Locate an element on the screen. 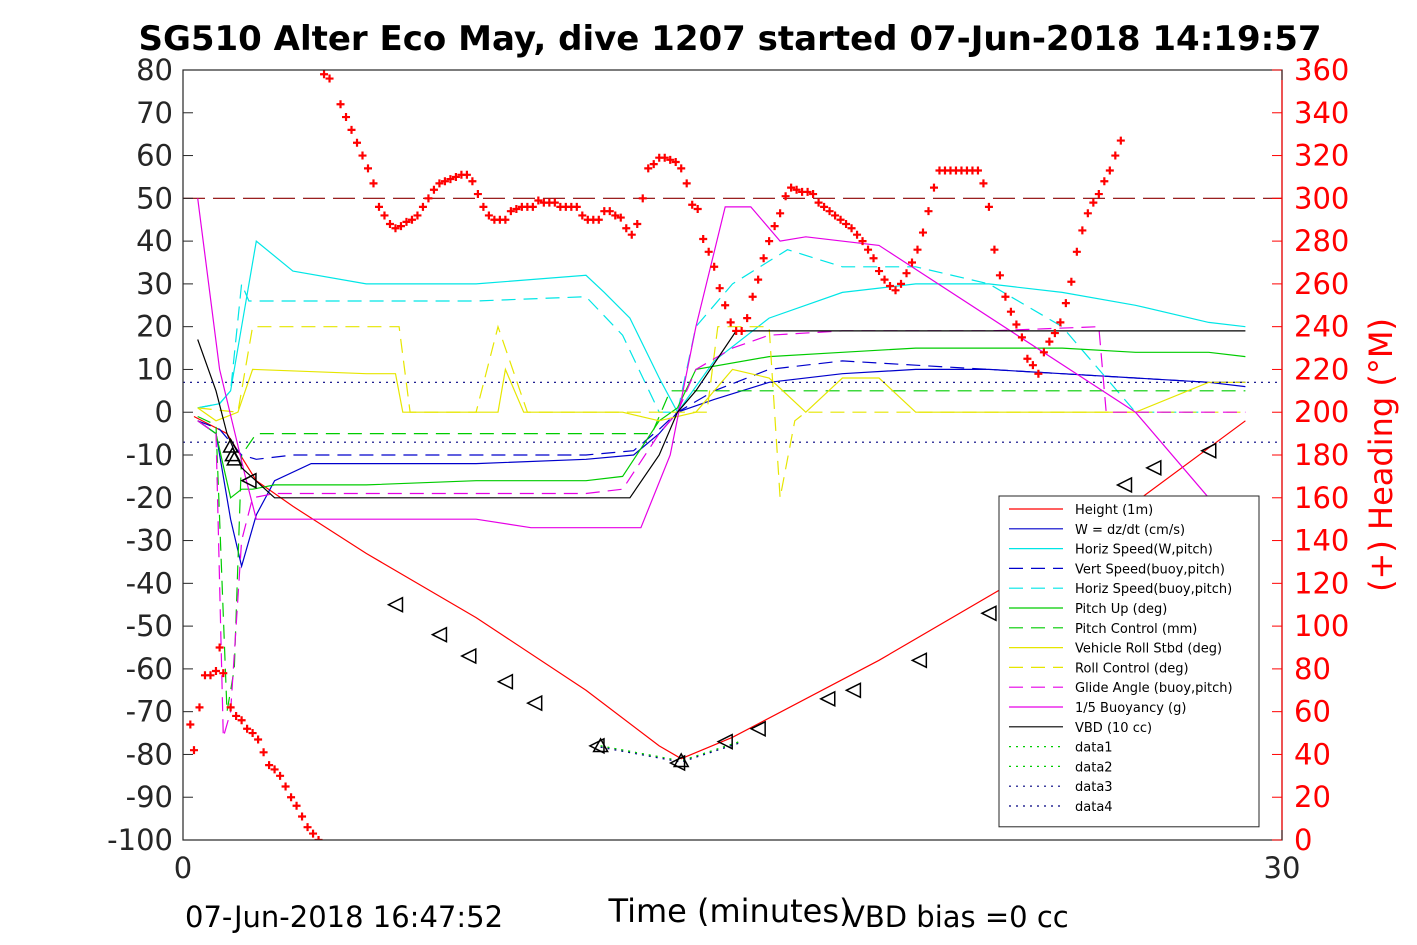  y-tick-label-3: 50 is located at coordinates (154, 198).